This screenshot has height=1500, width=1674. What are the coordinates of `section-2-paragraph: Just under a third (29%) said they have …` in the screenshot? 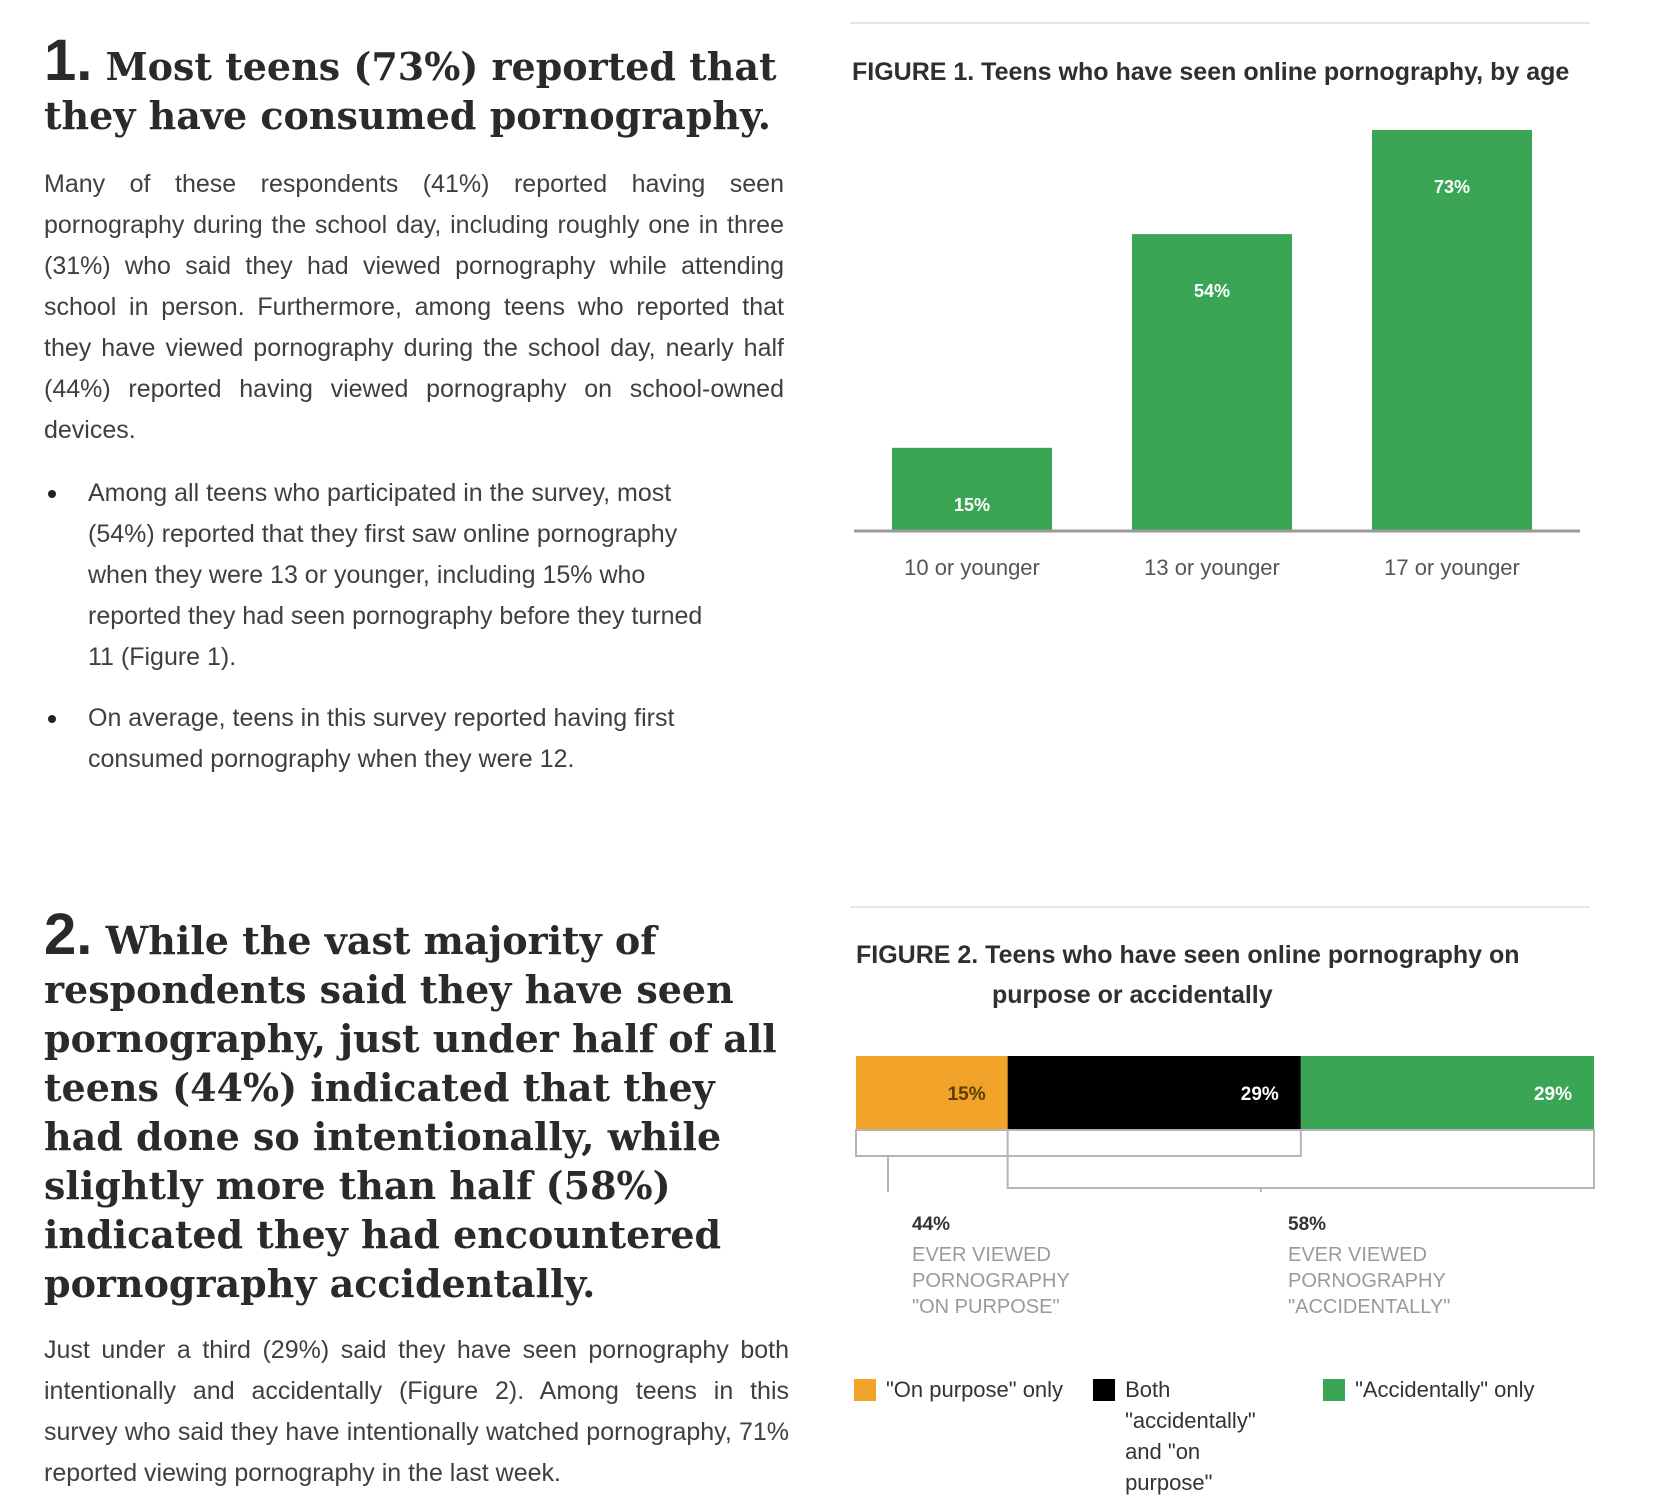 It's located at (416, 1411).